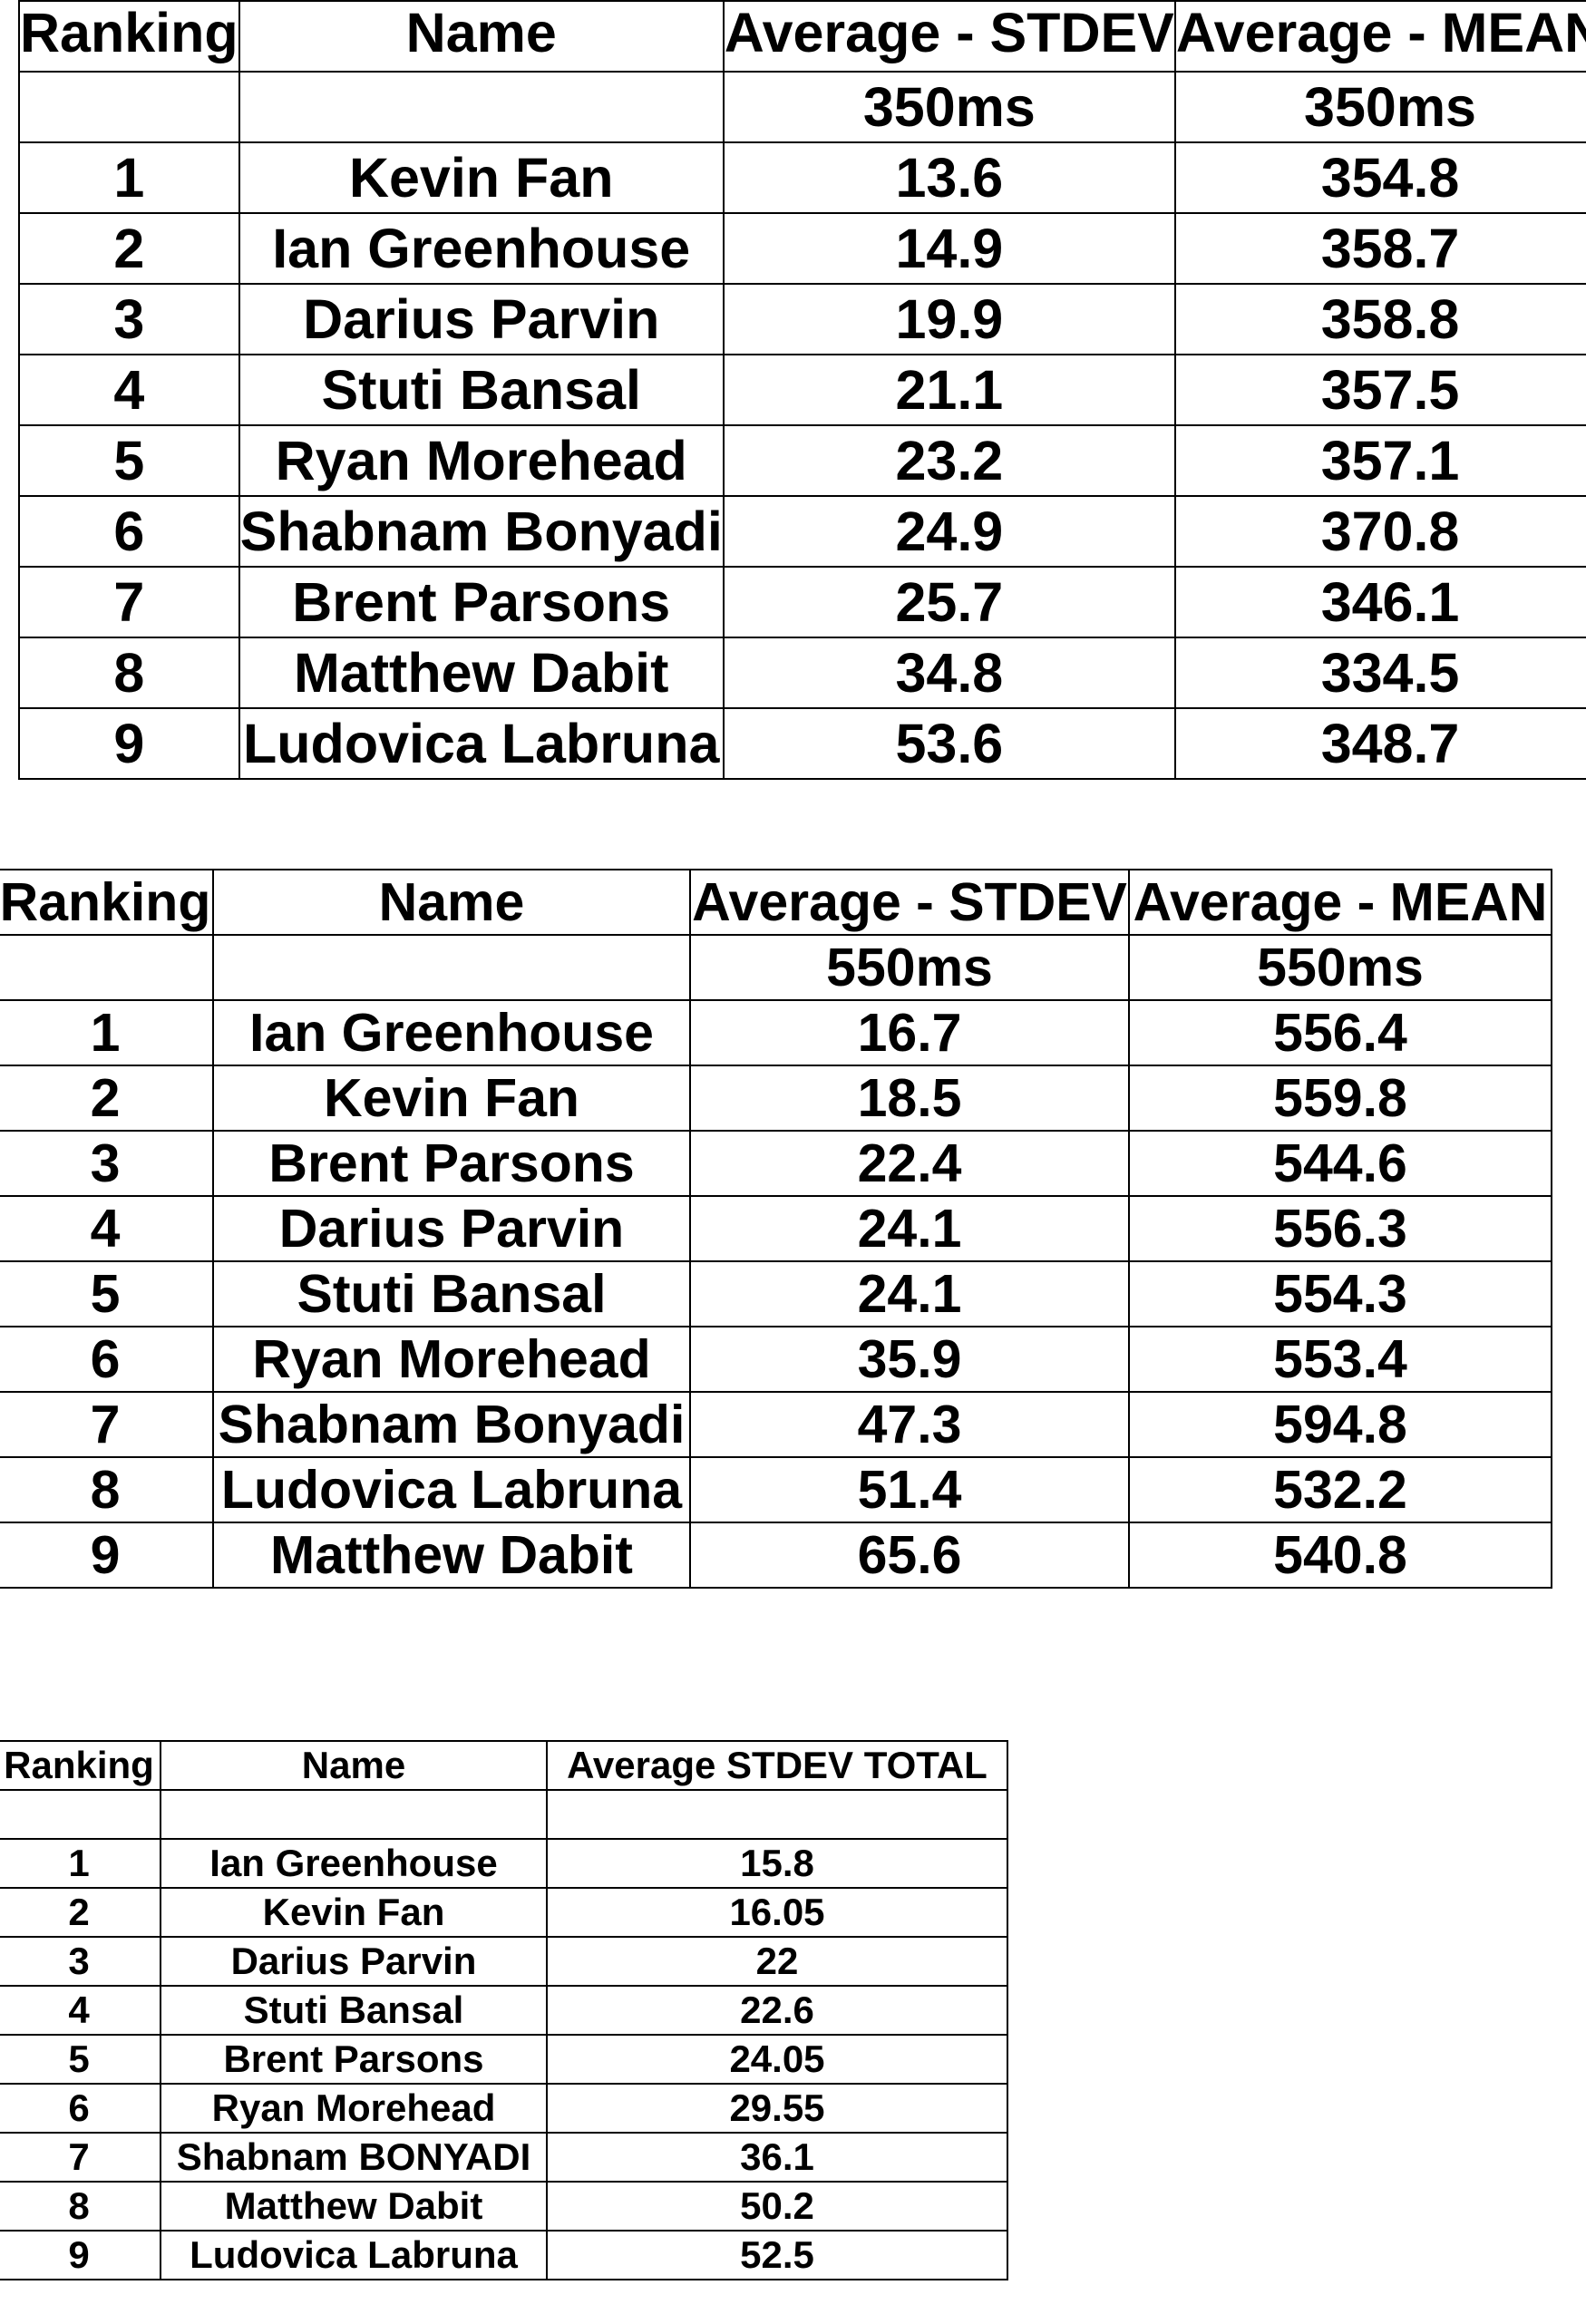  What do you see at coordinates (1340, 1033) in the screenshot?
I see `value-cell: 556.4` at bounding box center [1340, 1033].